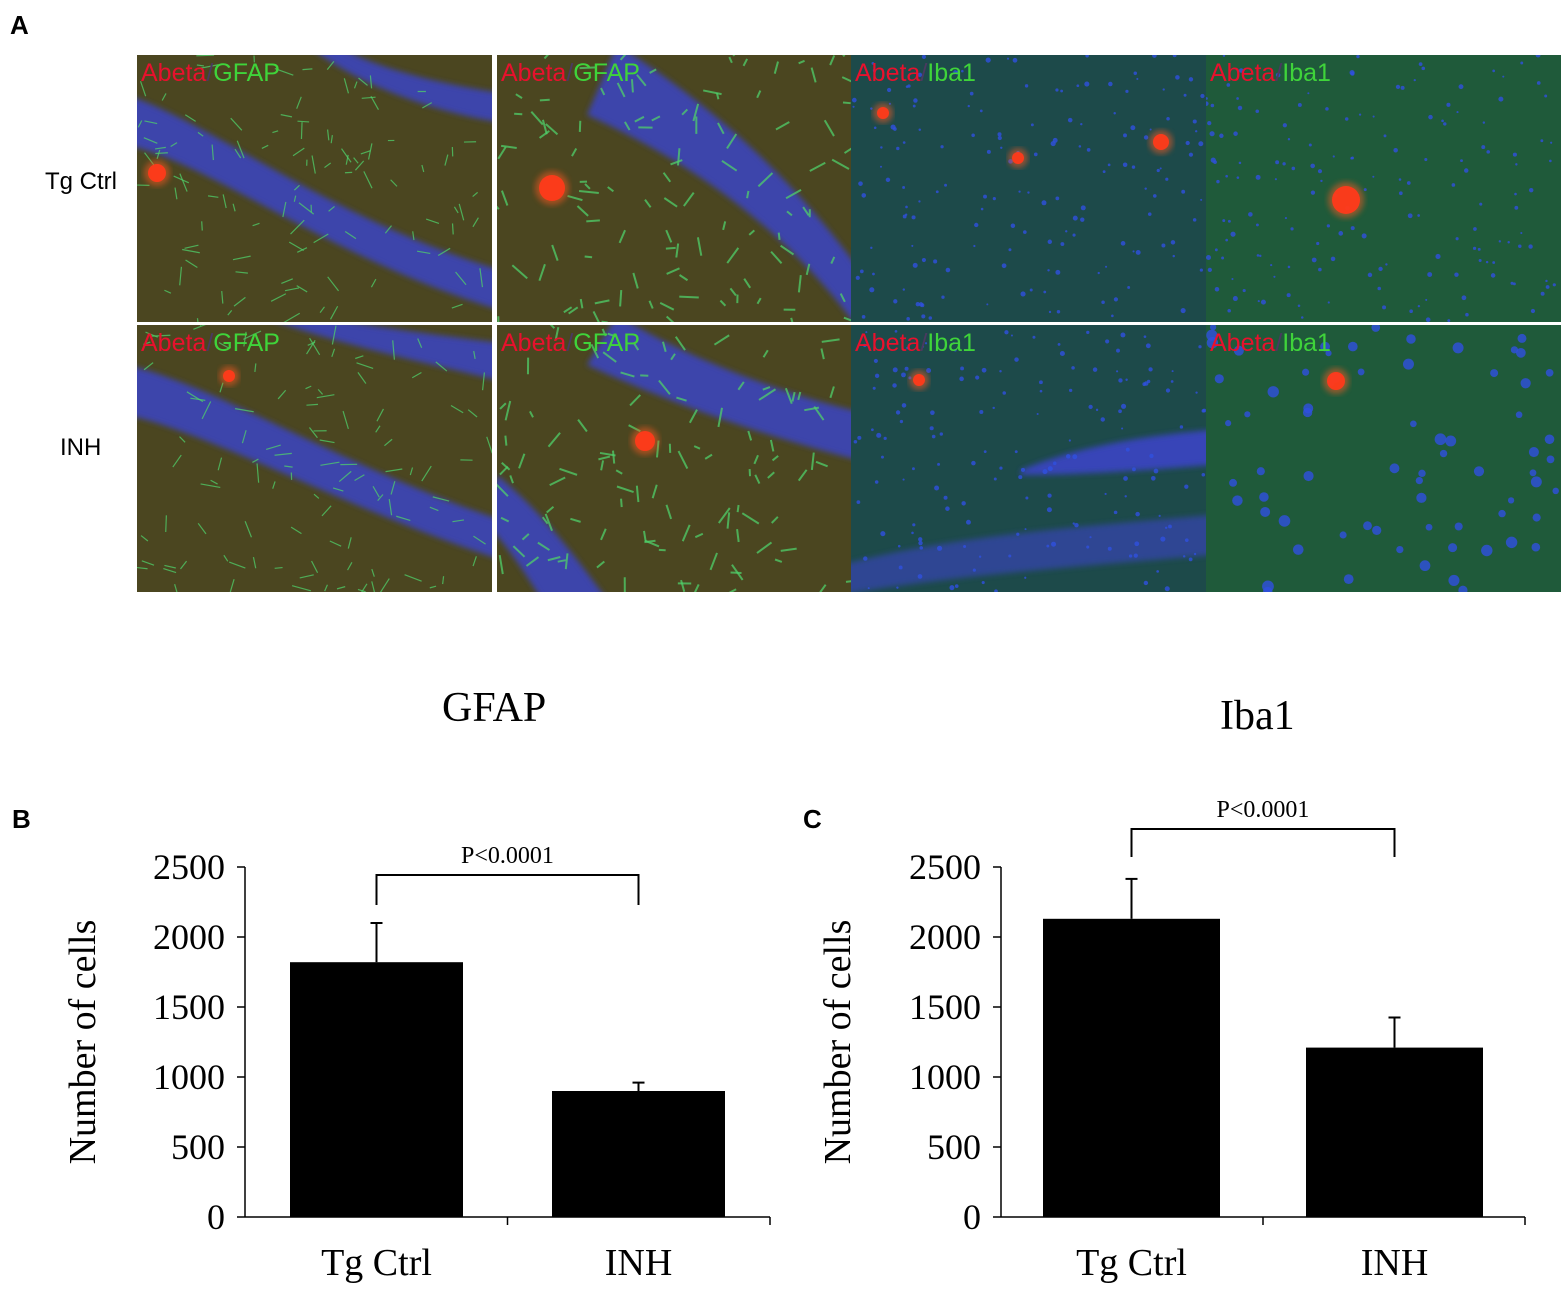  Describe the element at coordinates (189, 867) in the screenshot. I see `panel-b-y-tick-label: 2500` at that location.